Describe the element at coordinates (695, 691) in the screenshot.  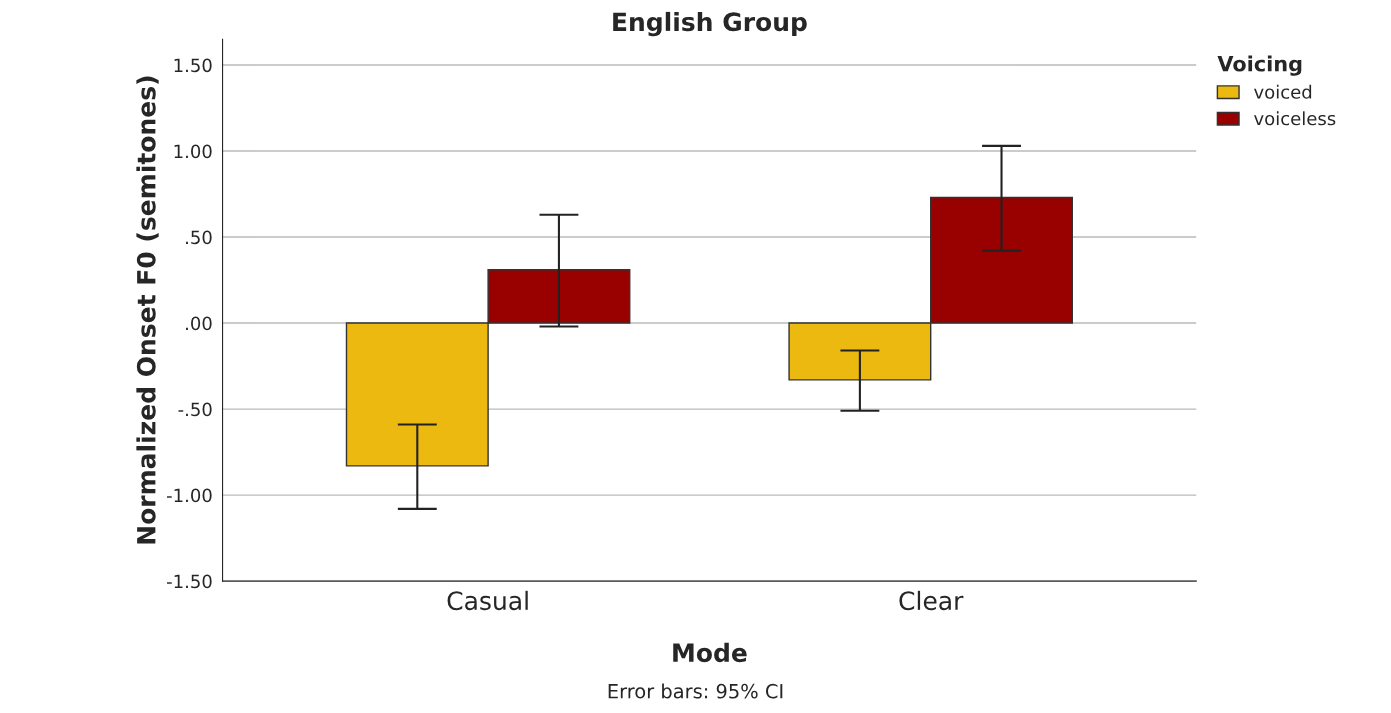
I see `text: Error bars: 95% CI` at that location.